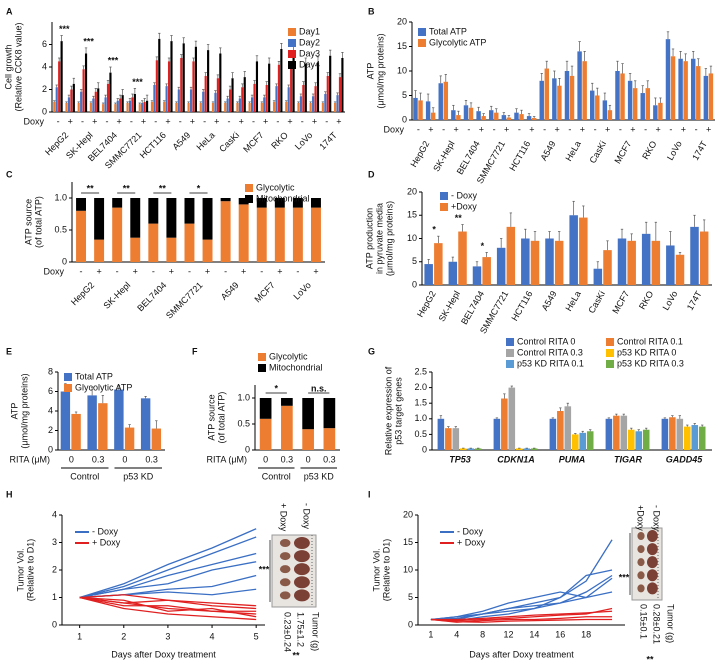  Describe the element at coordinates (549, 300) in the screenshot. I see `x-tick-label: A549` at that location.